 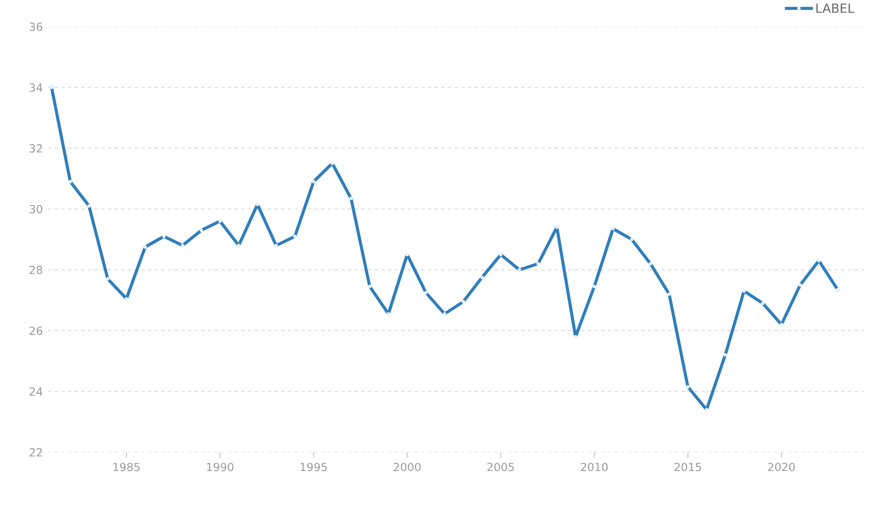 I want to click on y-tick-label: 34, so click(x=36, y=87).